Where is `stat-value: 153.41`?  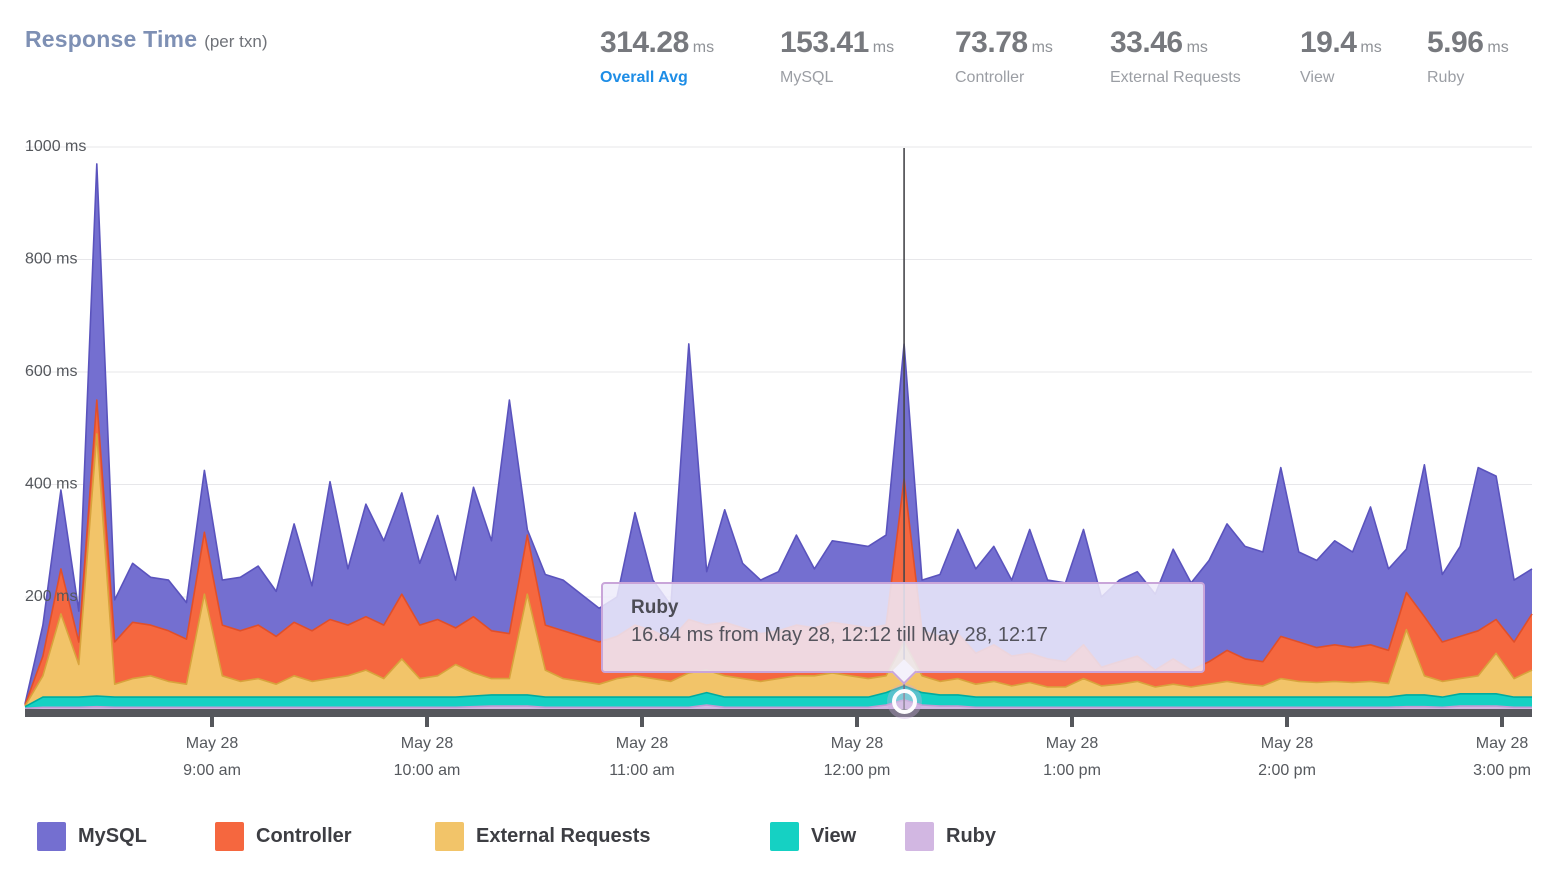 stat-value: 153.41 is located at coordinates (824, 42).